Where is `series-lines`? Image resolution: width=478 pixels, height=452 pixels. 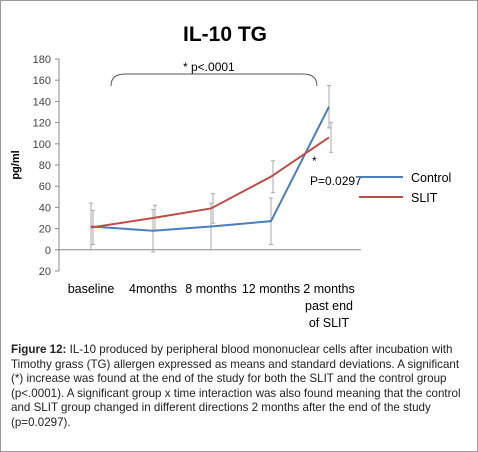 series-lines is located at coordinates (210, 169).